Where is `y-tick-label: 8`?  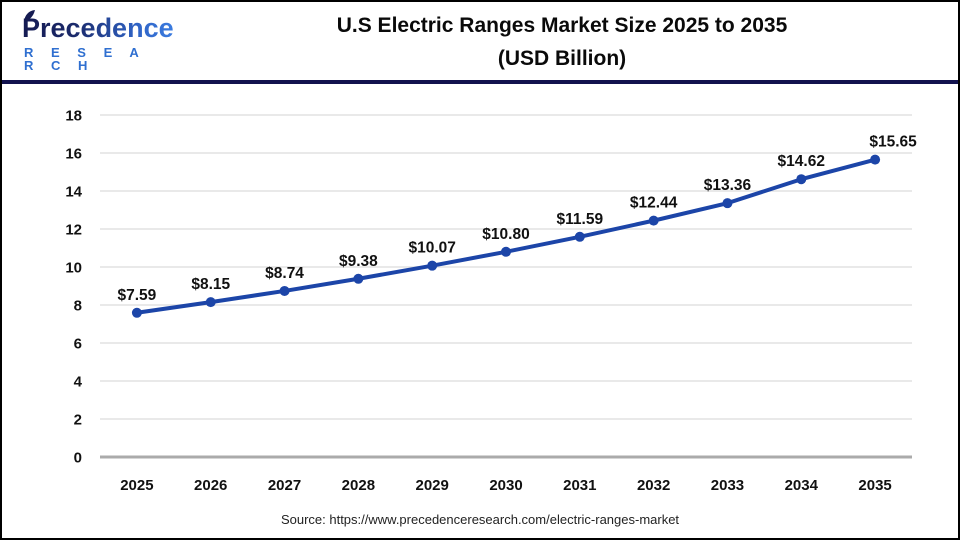 y-tick-label: 8 is located at coordinates (78, 306).